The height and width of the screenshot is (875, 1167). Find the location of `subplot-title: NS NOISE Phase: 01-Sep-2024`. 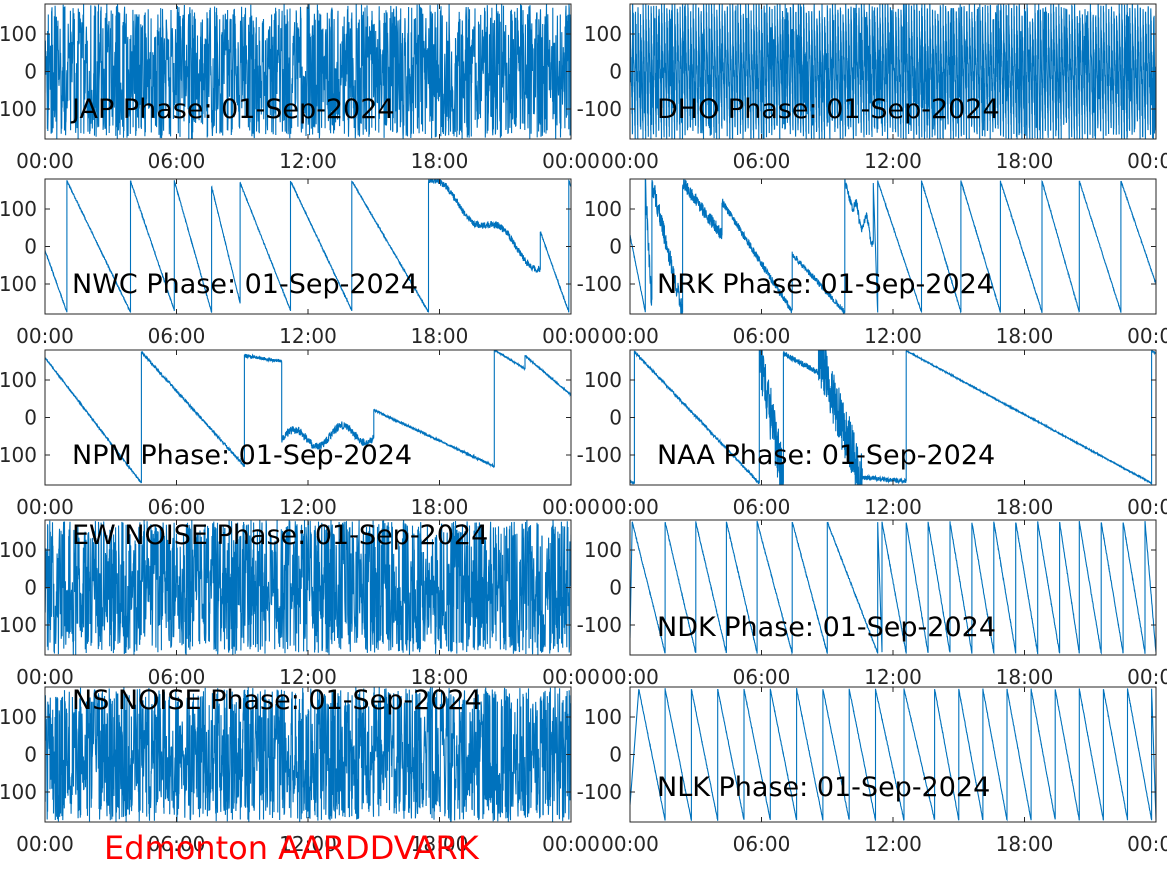

subplot-title: NS NOISE Phase: 01-Sep-2024 is located at coordinates (277, 700).